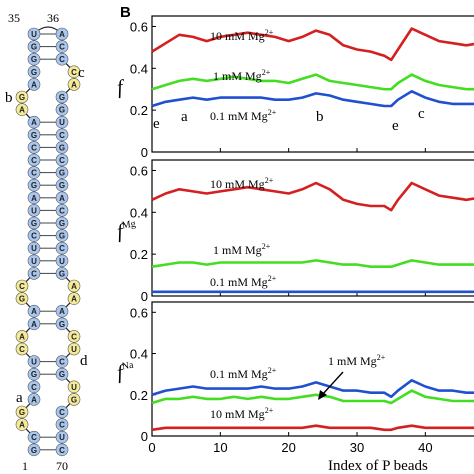 Image resolution: width=474 pixels, height=474 pixels. I want to click on arrow-1mm-shaft, so click(332, 383).